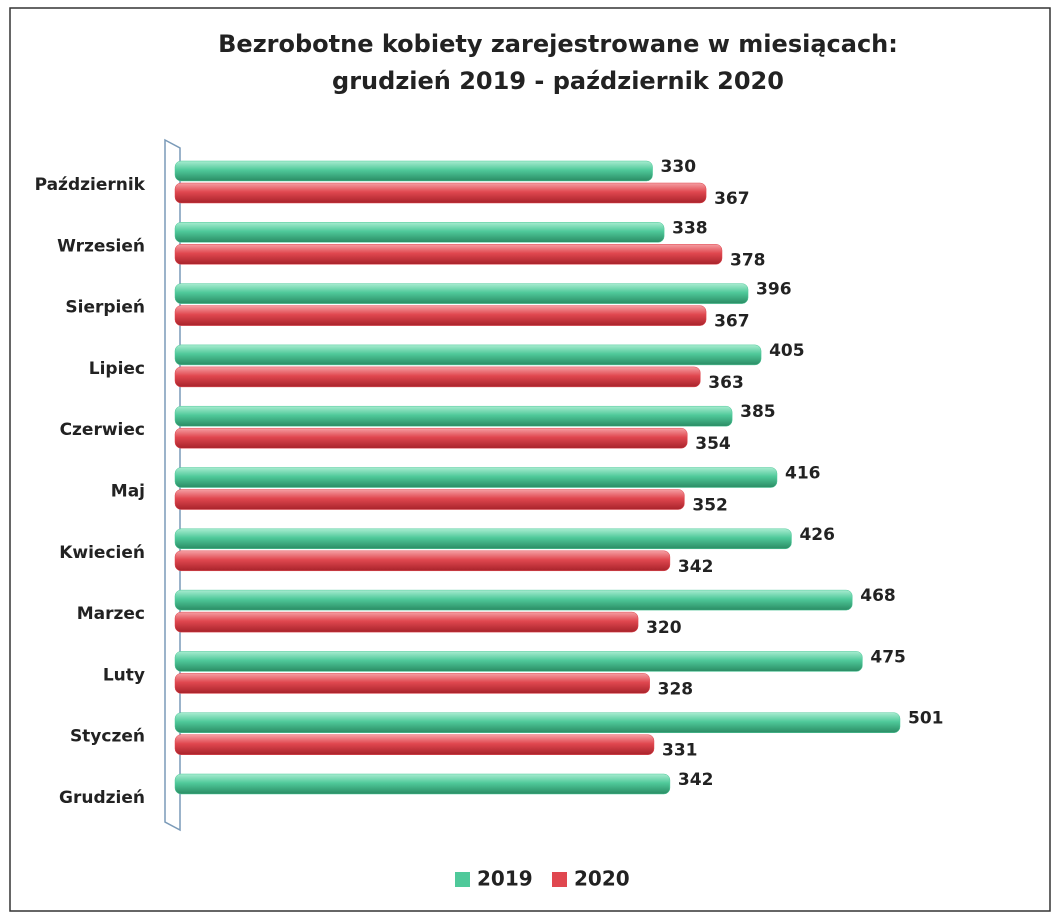 This screenshot has height=913, width=1052. I want to click on value-label: 396, so click(774, 290).